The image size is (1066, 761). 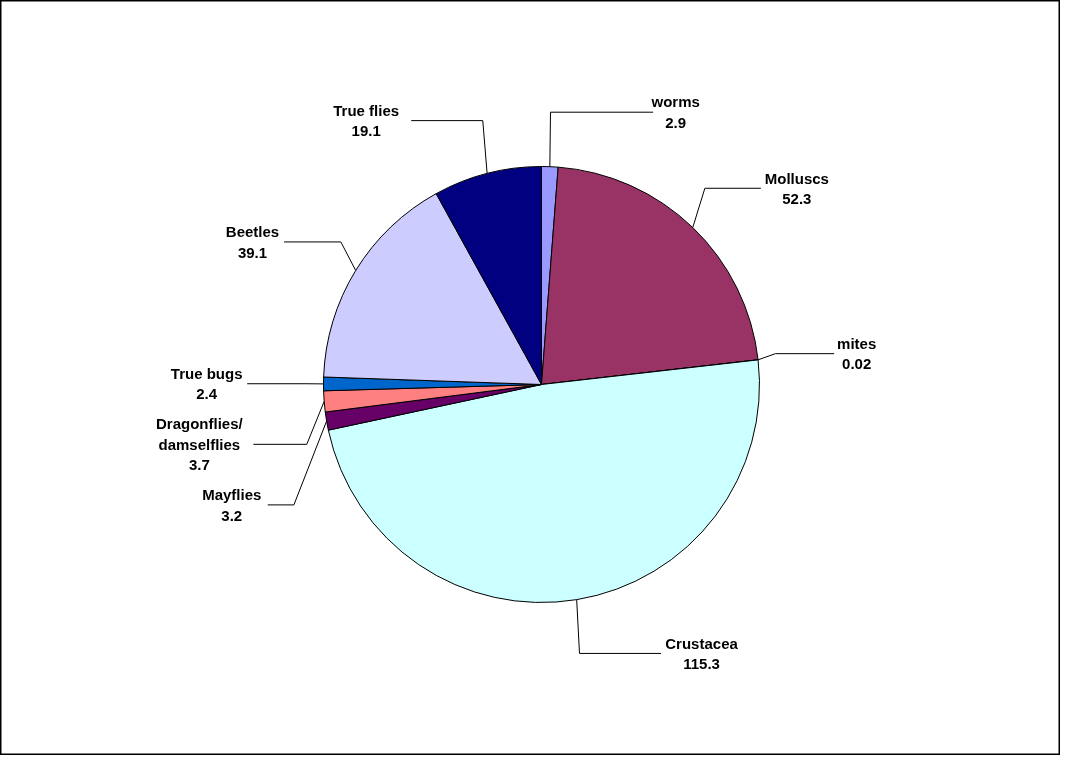 What do you see at coordinates (232, 495) in the screenshot?
I see `slice-label: Mayflies` at bounding box center [232, 495].